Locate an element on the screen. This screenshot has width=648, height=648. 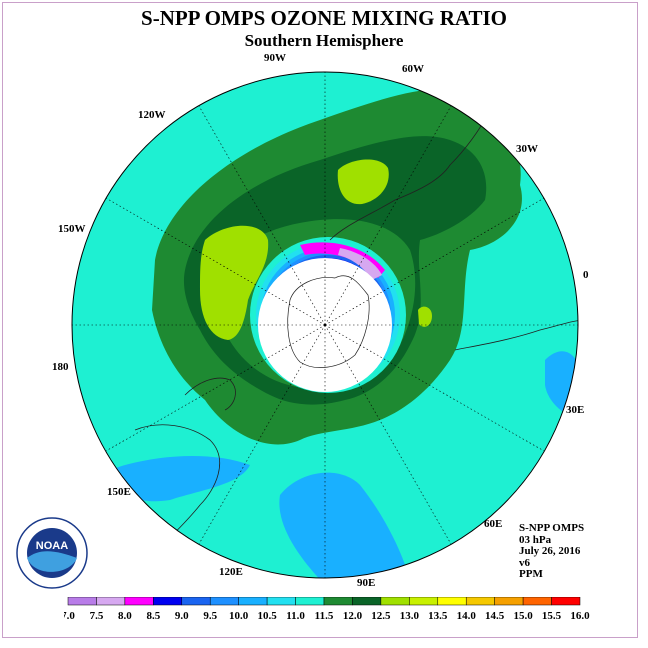
blue-lobe-south is located at coordinates (344, 525).